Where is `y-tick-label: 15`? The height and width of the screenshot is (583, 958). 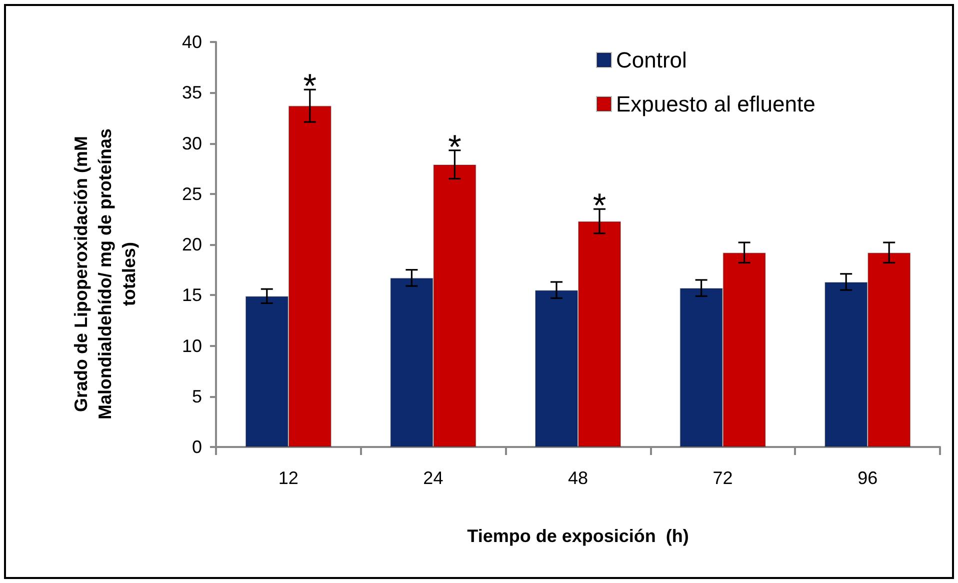
y-tick-label: 15 is located at coordinates (192, 295).